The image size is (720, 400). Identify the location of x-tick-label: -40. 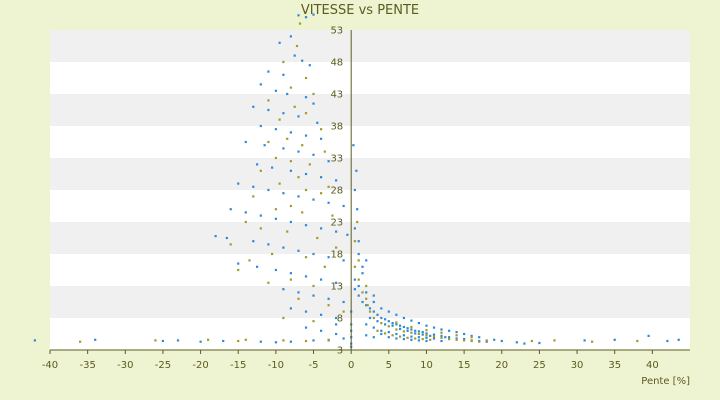
(50, 365).